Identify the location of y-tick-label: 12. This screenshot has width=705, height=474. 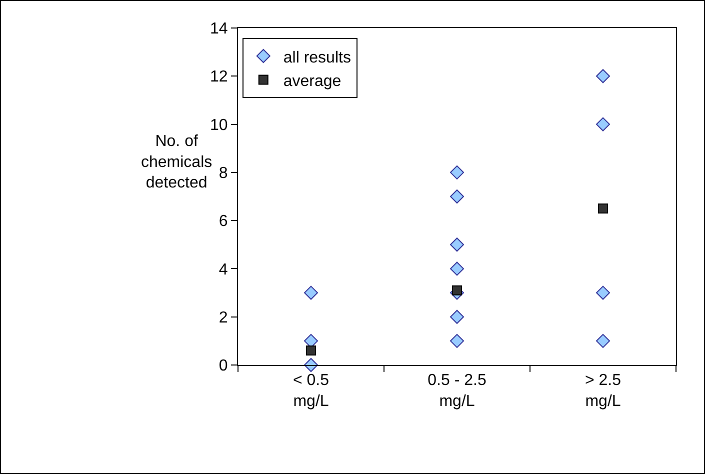
(219, 77).